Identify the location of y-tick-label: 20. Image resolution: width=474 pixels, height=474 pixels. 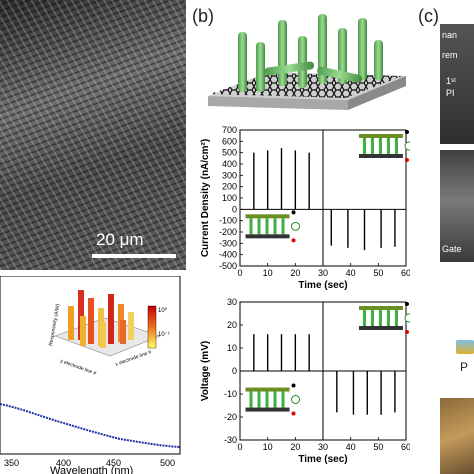
(232, 325).